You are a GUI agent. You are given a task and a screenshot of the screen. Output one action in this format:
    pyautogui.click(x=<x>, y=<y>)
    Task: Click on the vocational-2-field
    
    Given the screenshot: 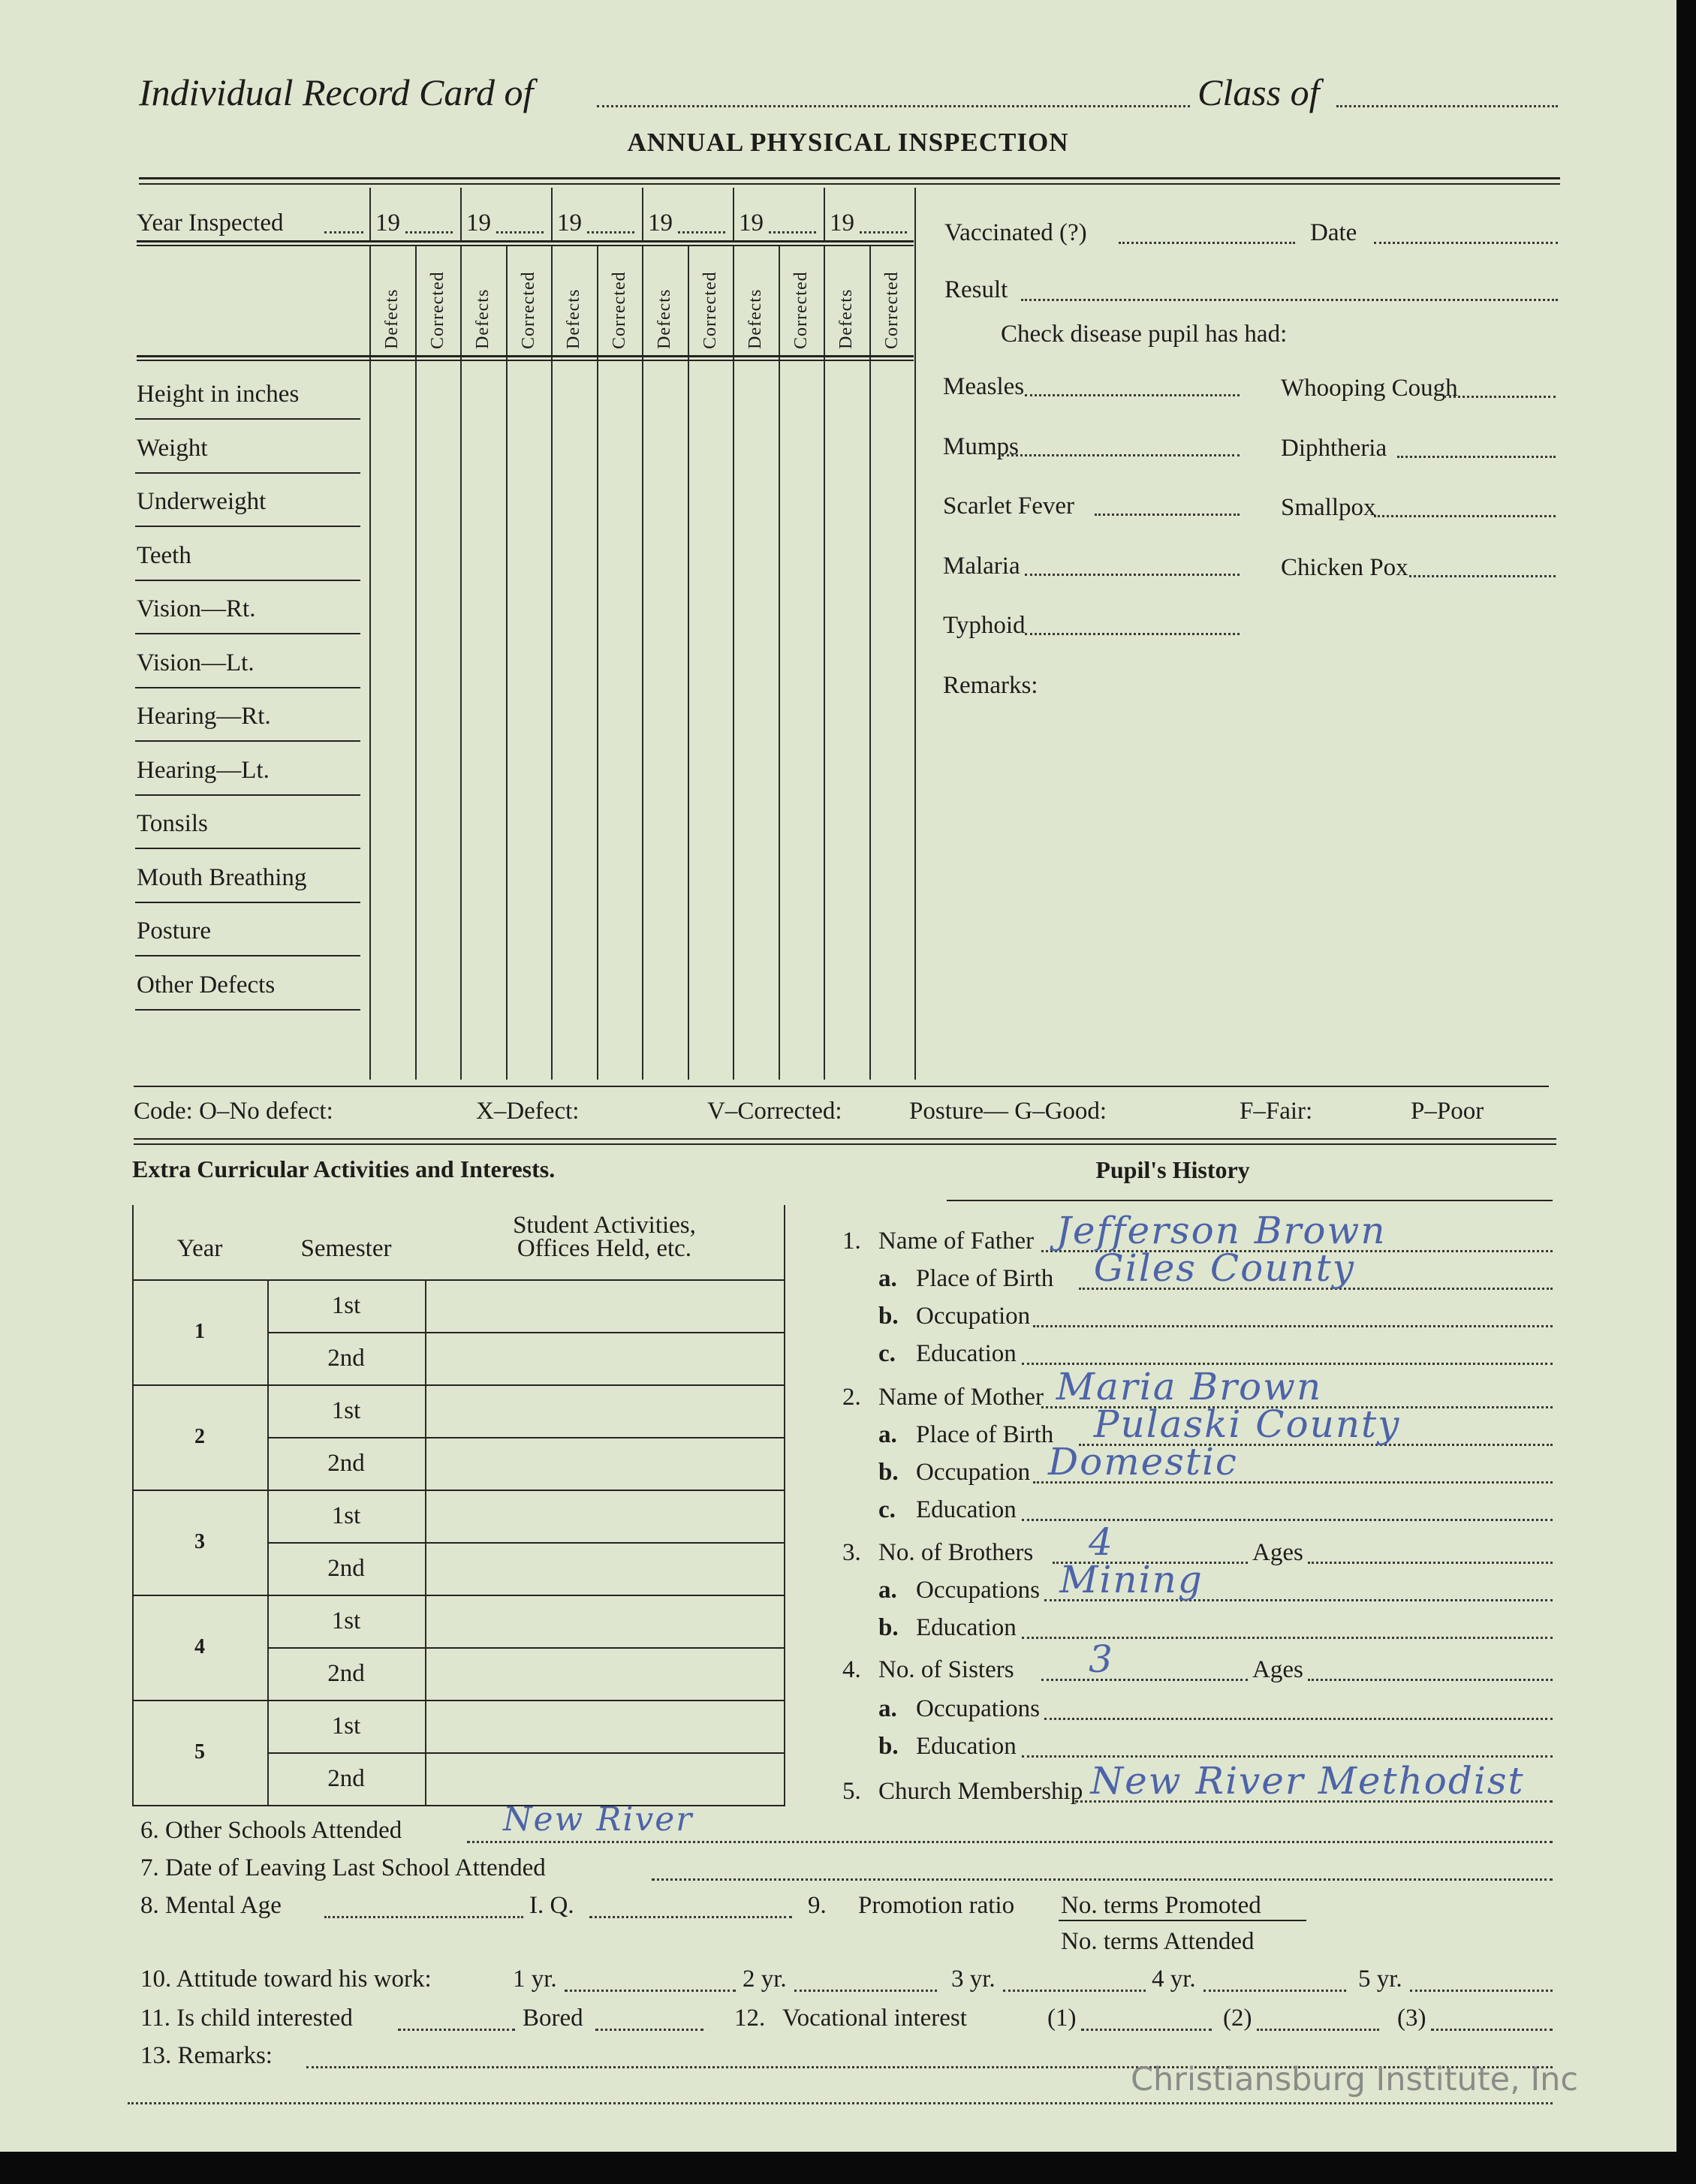 What is the action you would take?
    pyautogui.click(x=1318, y=2030)
    